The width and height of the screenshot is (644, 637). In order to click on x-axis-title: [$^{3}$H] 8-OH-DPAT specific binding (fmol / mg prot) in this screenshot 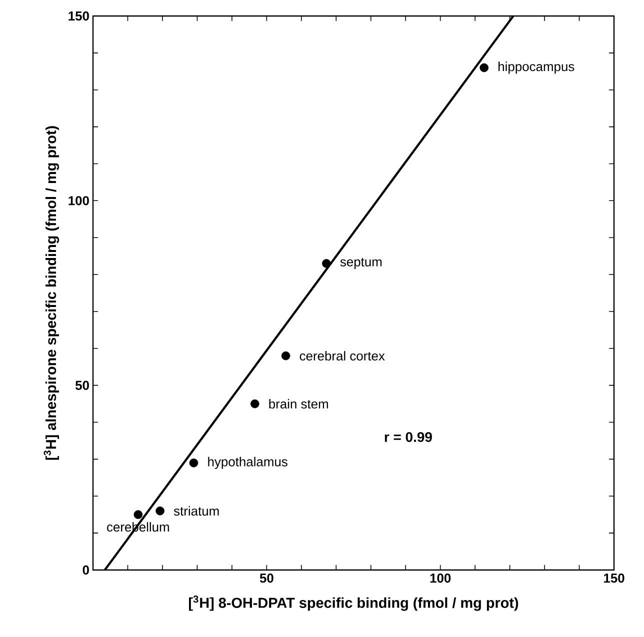, I will do `click(353, 603)`.